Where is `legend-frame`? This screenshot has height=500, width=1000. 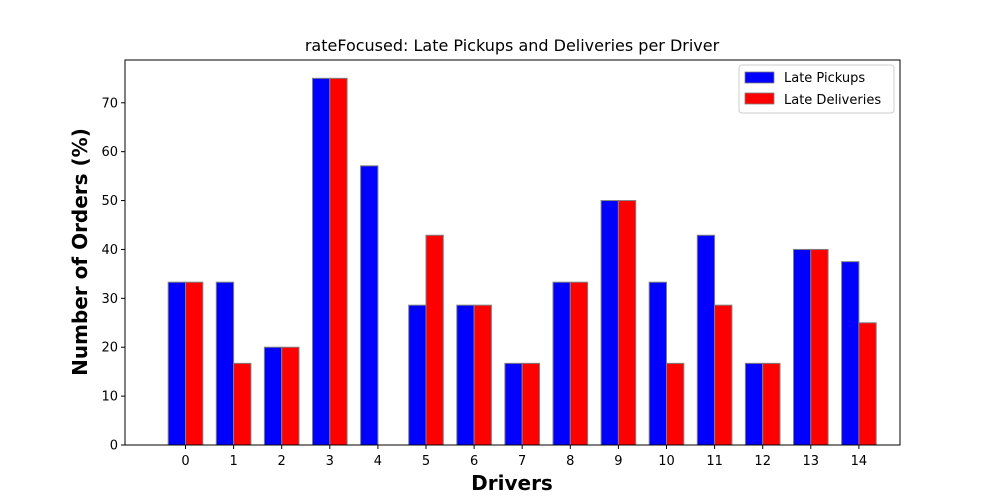
legend-frame is located at coordinates (816, 89).